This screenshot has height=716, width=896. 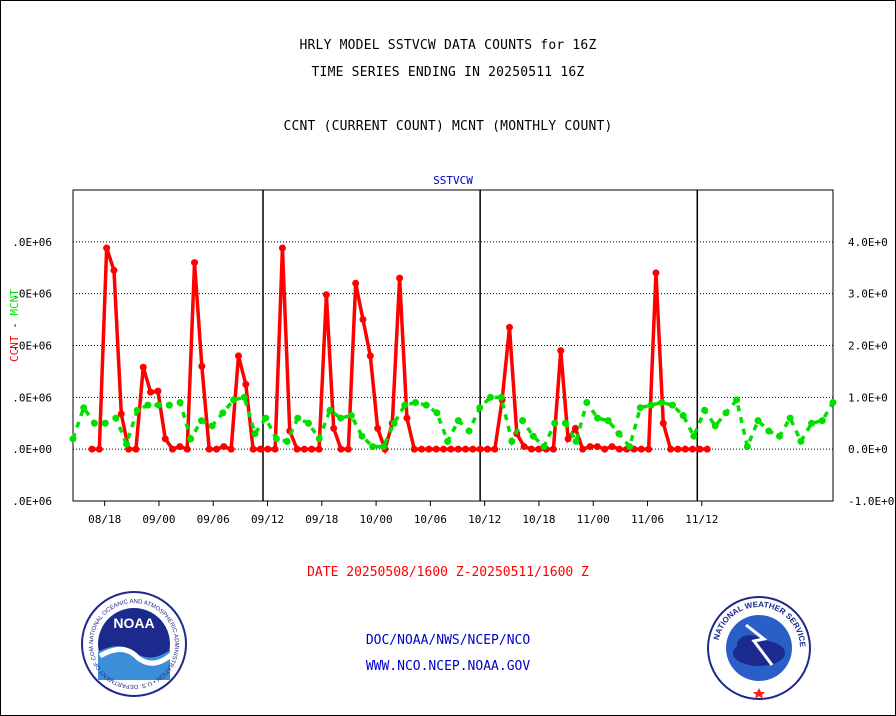 I want to click on right-tick-label: 2.0E+0, so click(x=868, y=346).